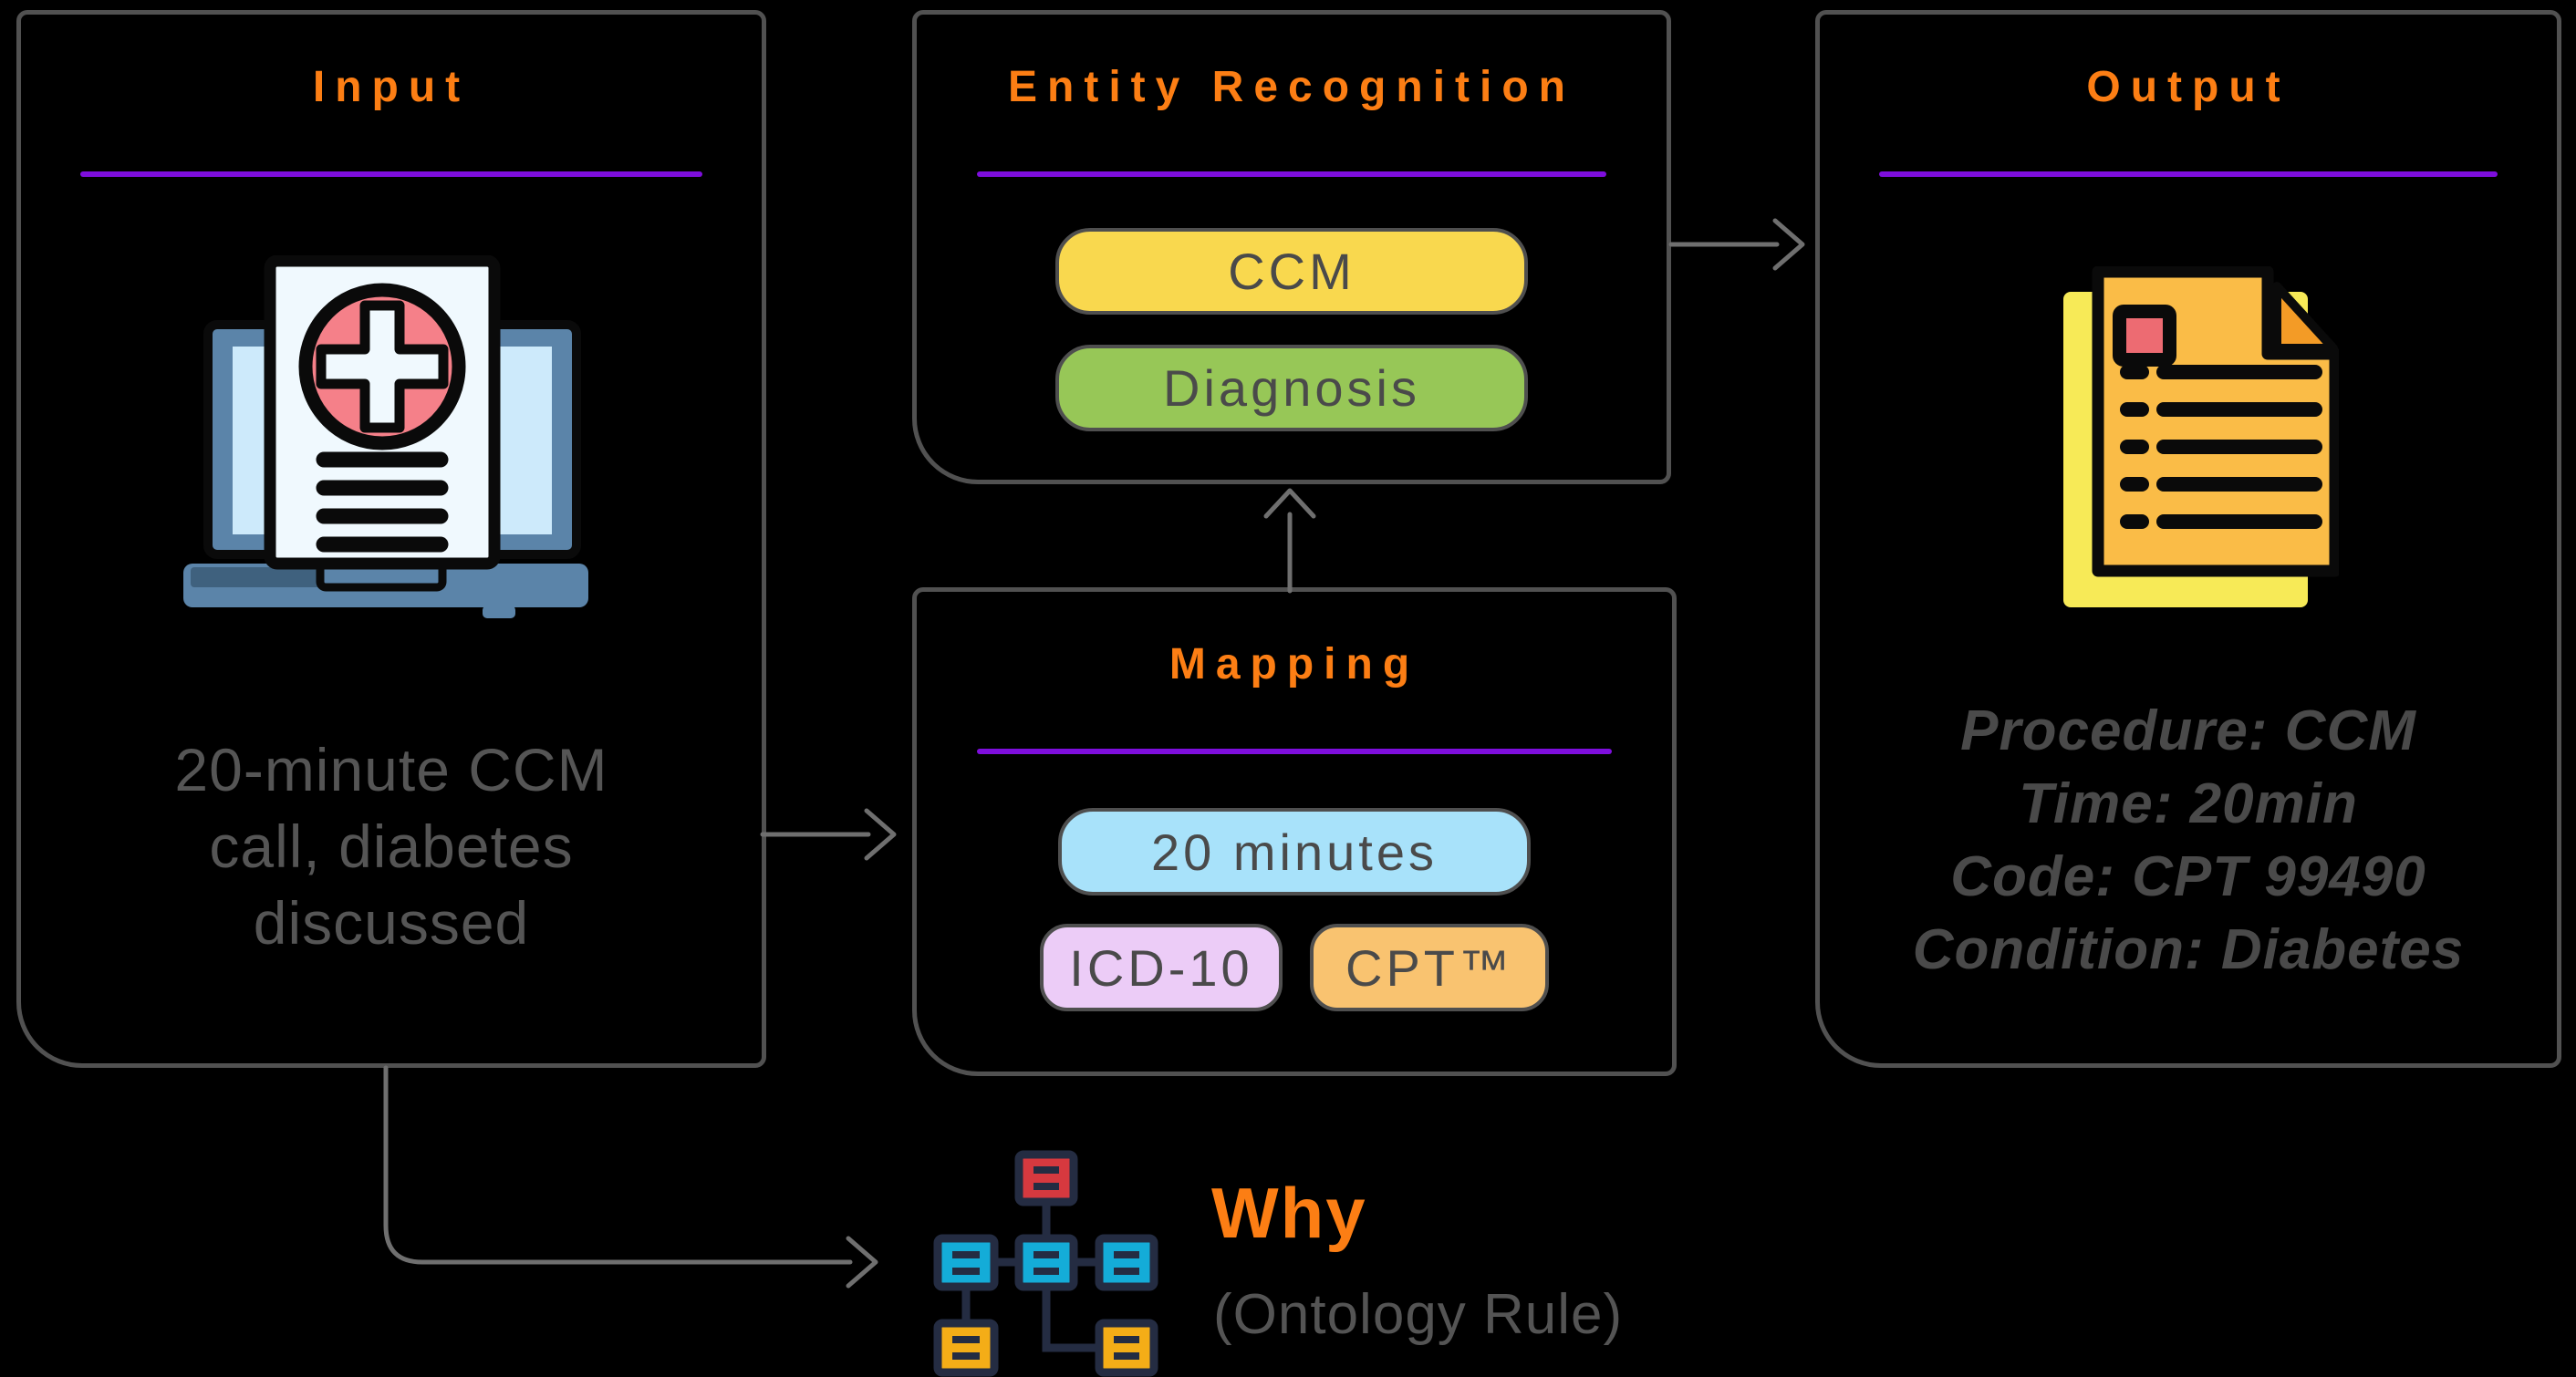  What do you see at coordinates (1294, 752) in the screenshot?
I see `mapping-divider` at bounding box center [1294, 752].